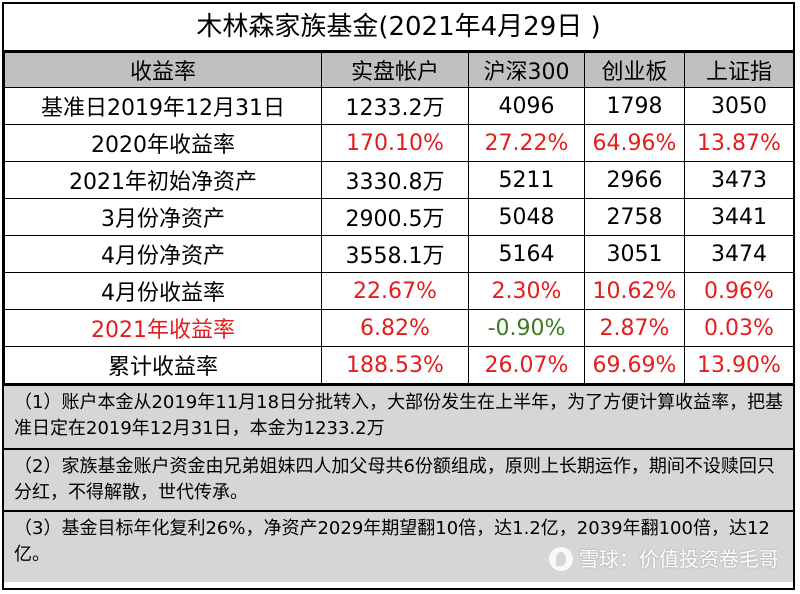  I want to click on table-cell: 4096, so click(526, 106).